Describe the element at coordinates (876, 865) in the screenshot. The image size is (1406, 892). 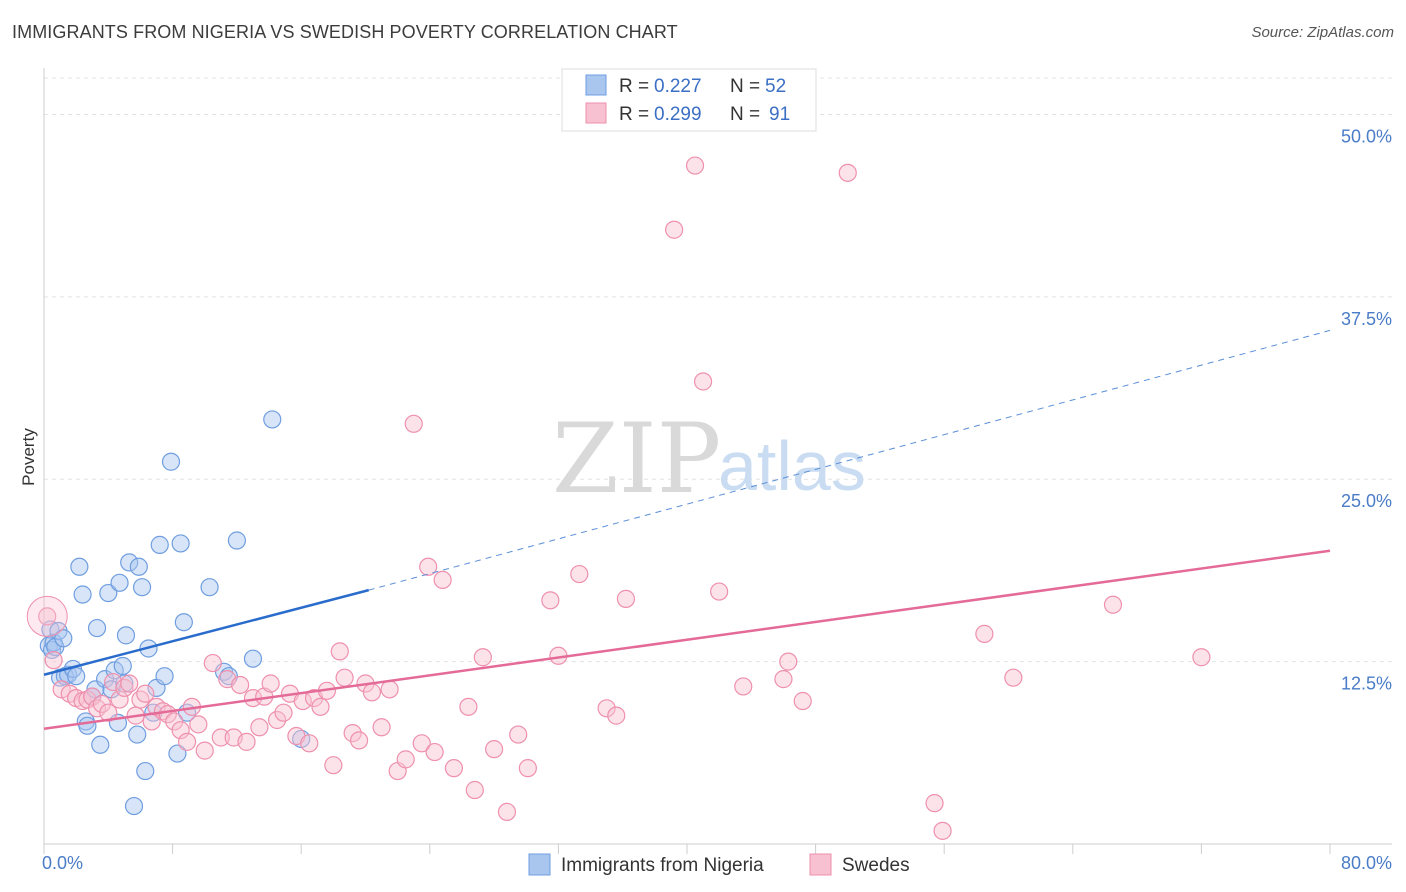
I see `series-legend-label-swedes: Swedes` at that location.